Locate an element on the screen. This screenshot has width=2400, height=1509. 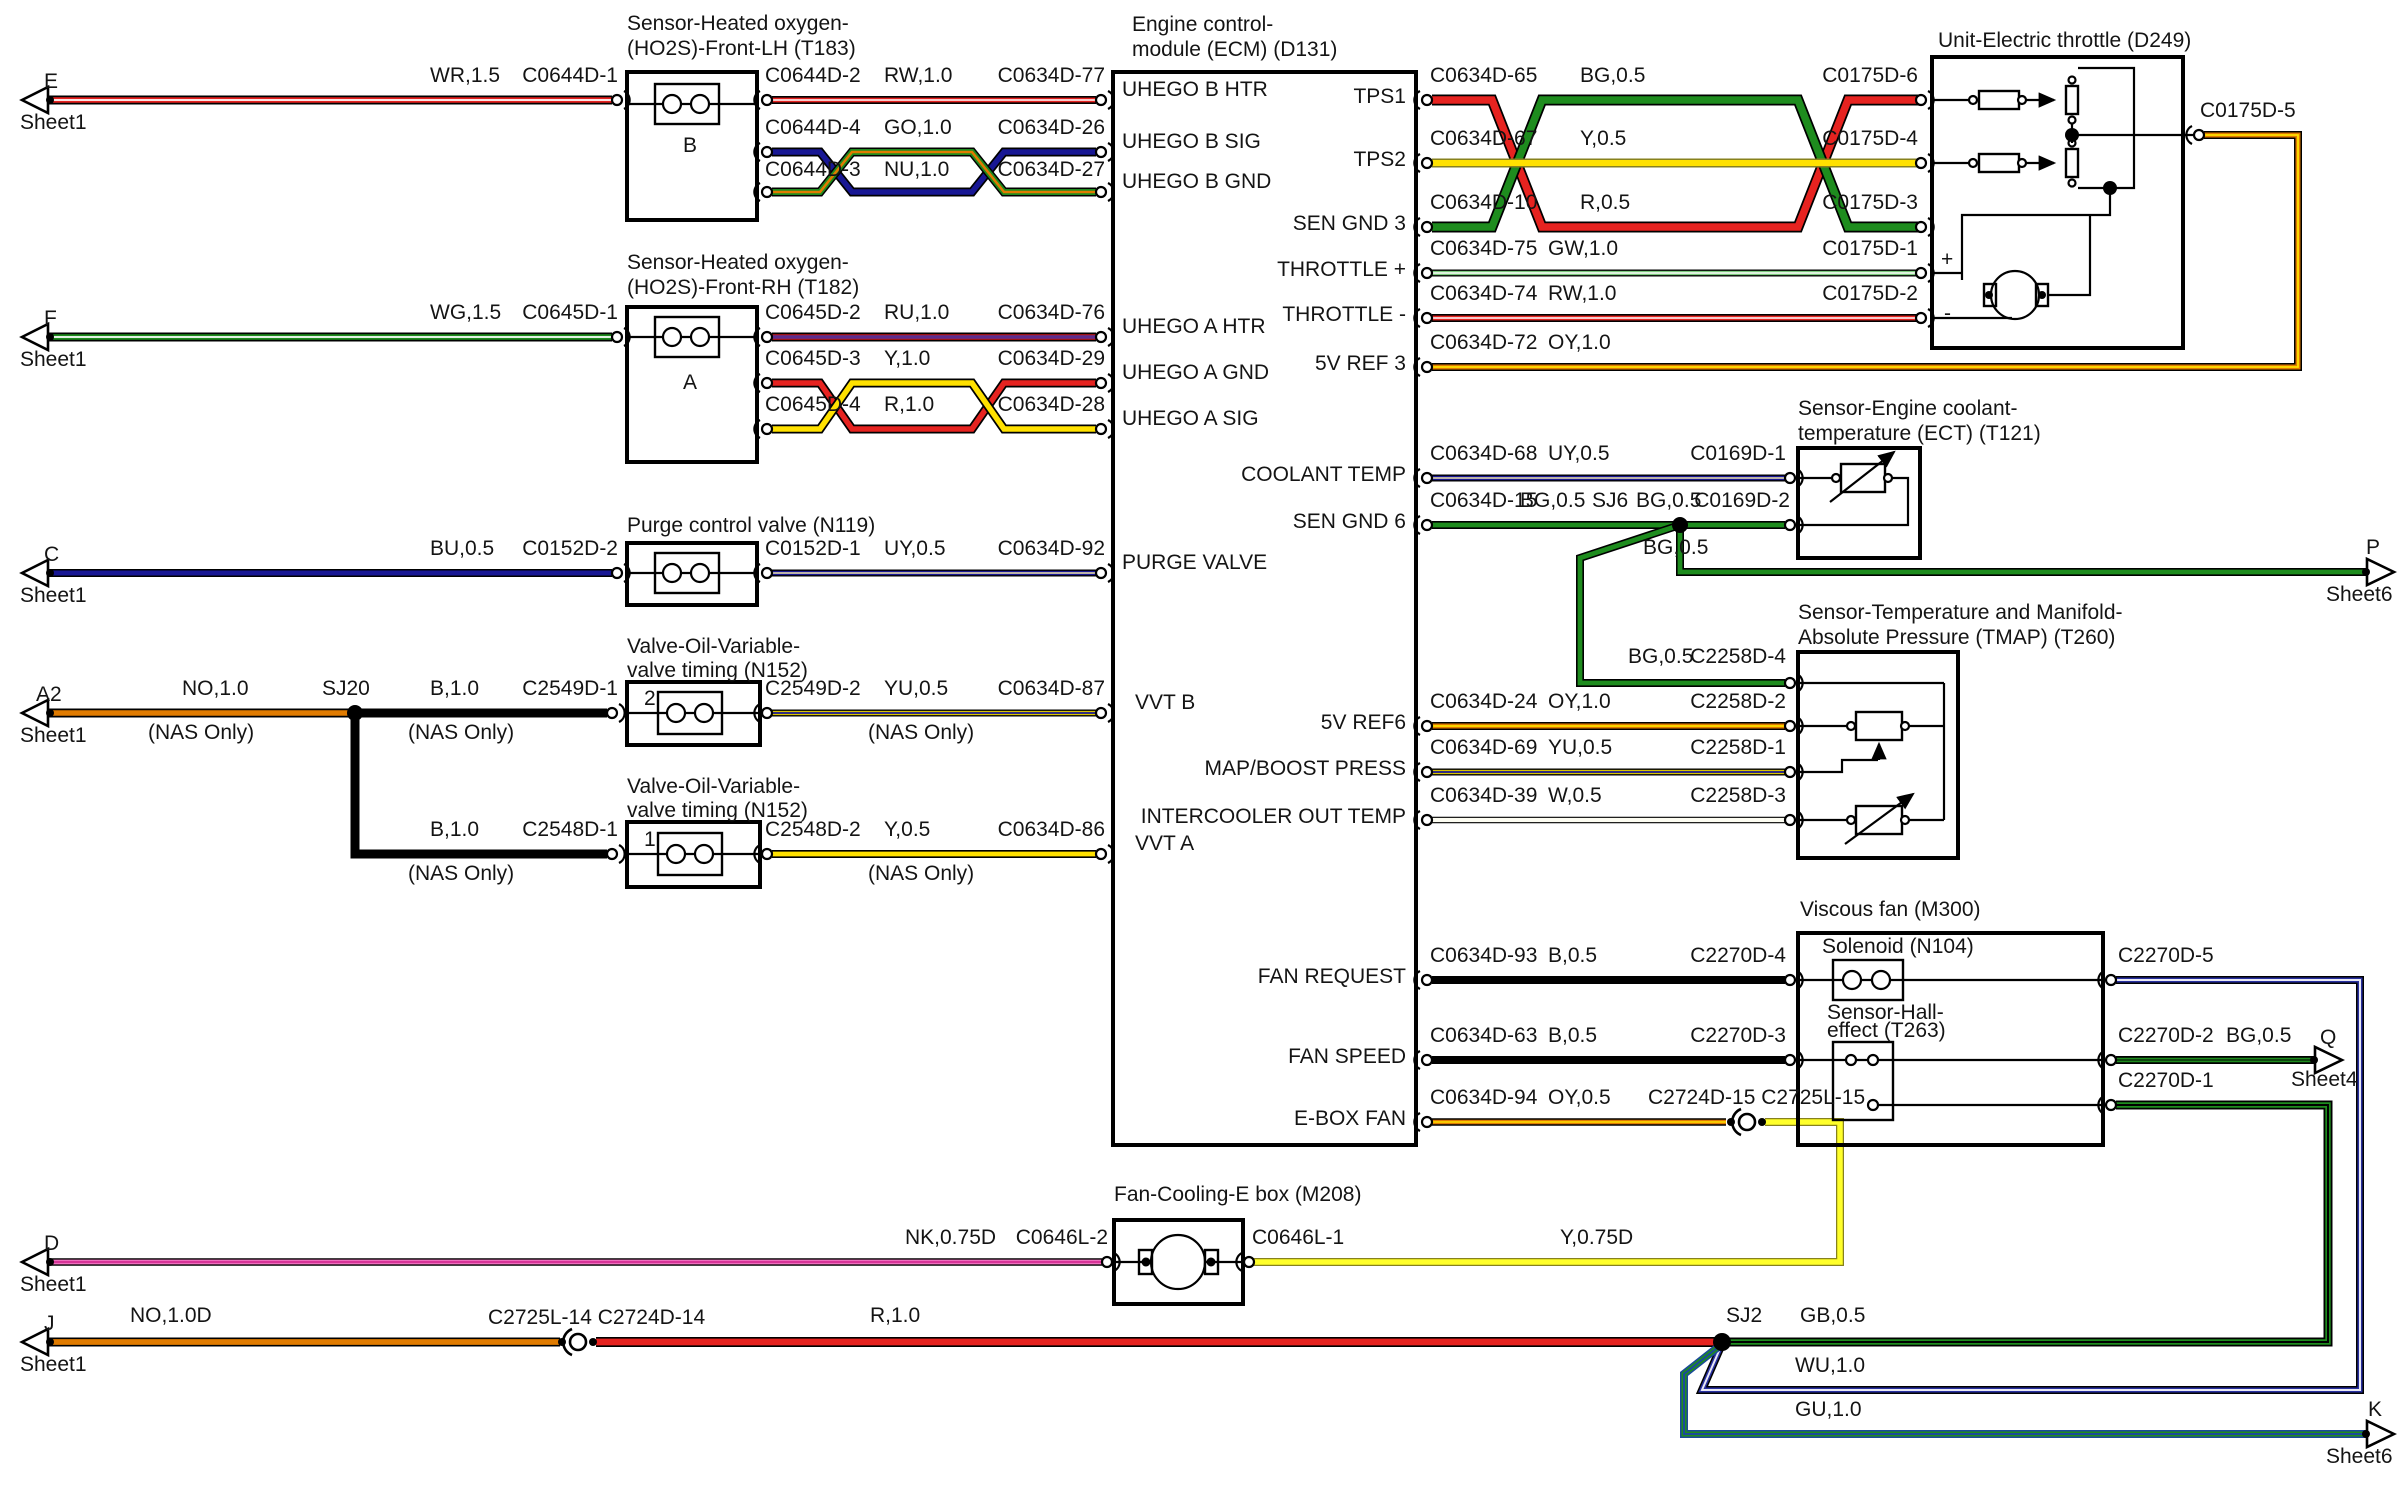
nas-only-1: (NAS Only) is located at coordinates (201, 732).